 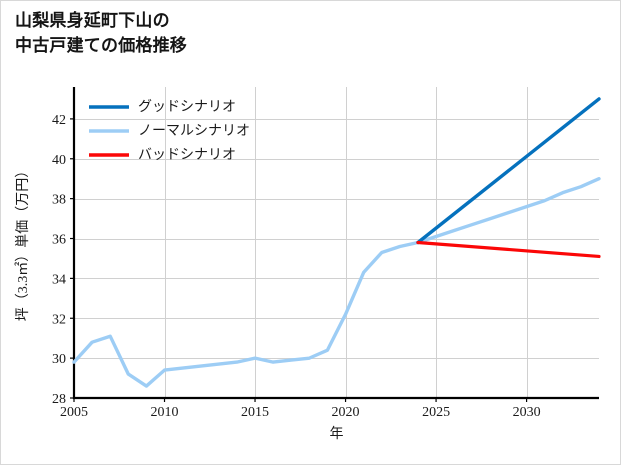 I want to click on x-tick-label: 2020, so click(x=346, y=412).